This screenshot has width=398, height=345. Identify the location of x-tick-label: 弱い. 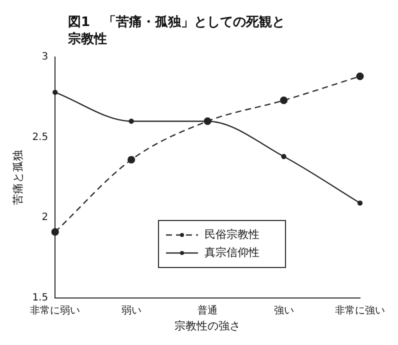
(131, 310).